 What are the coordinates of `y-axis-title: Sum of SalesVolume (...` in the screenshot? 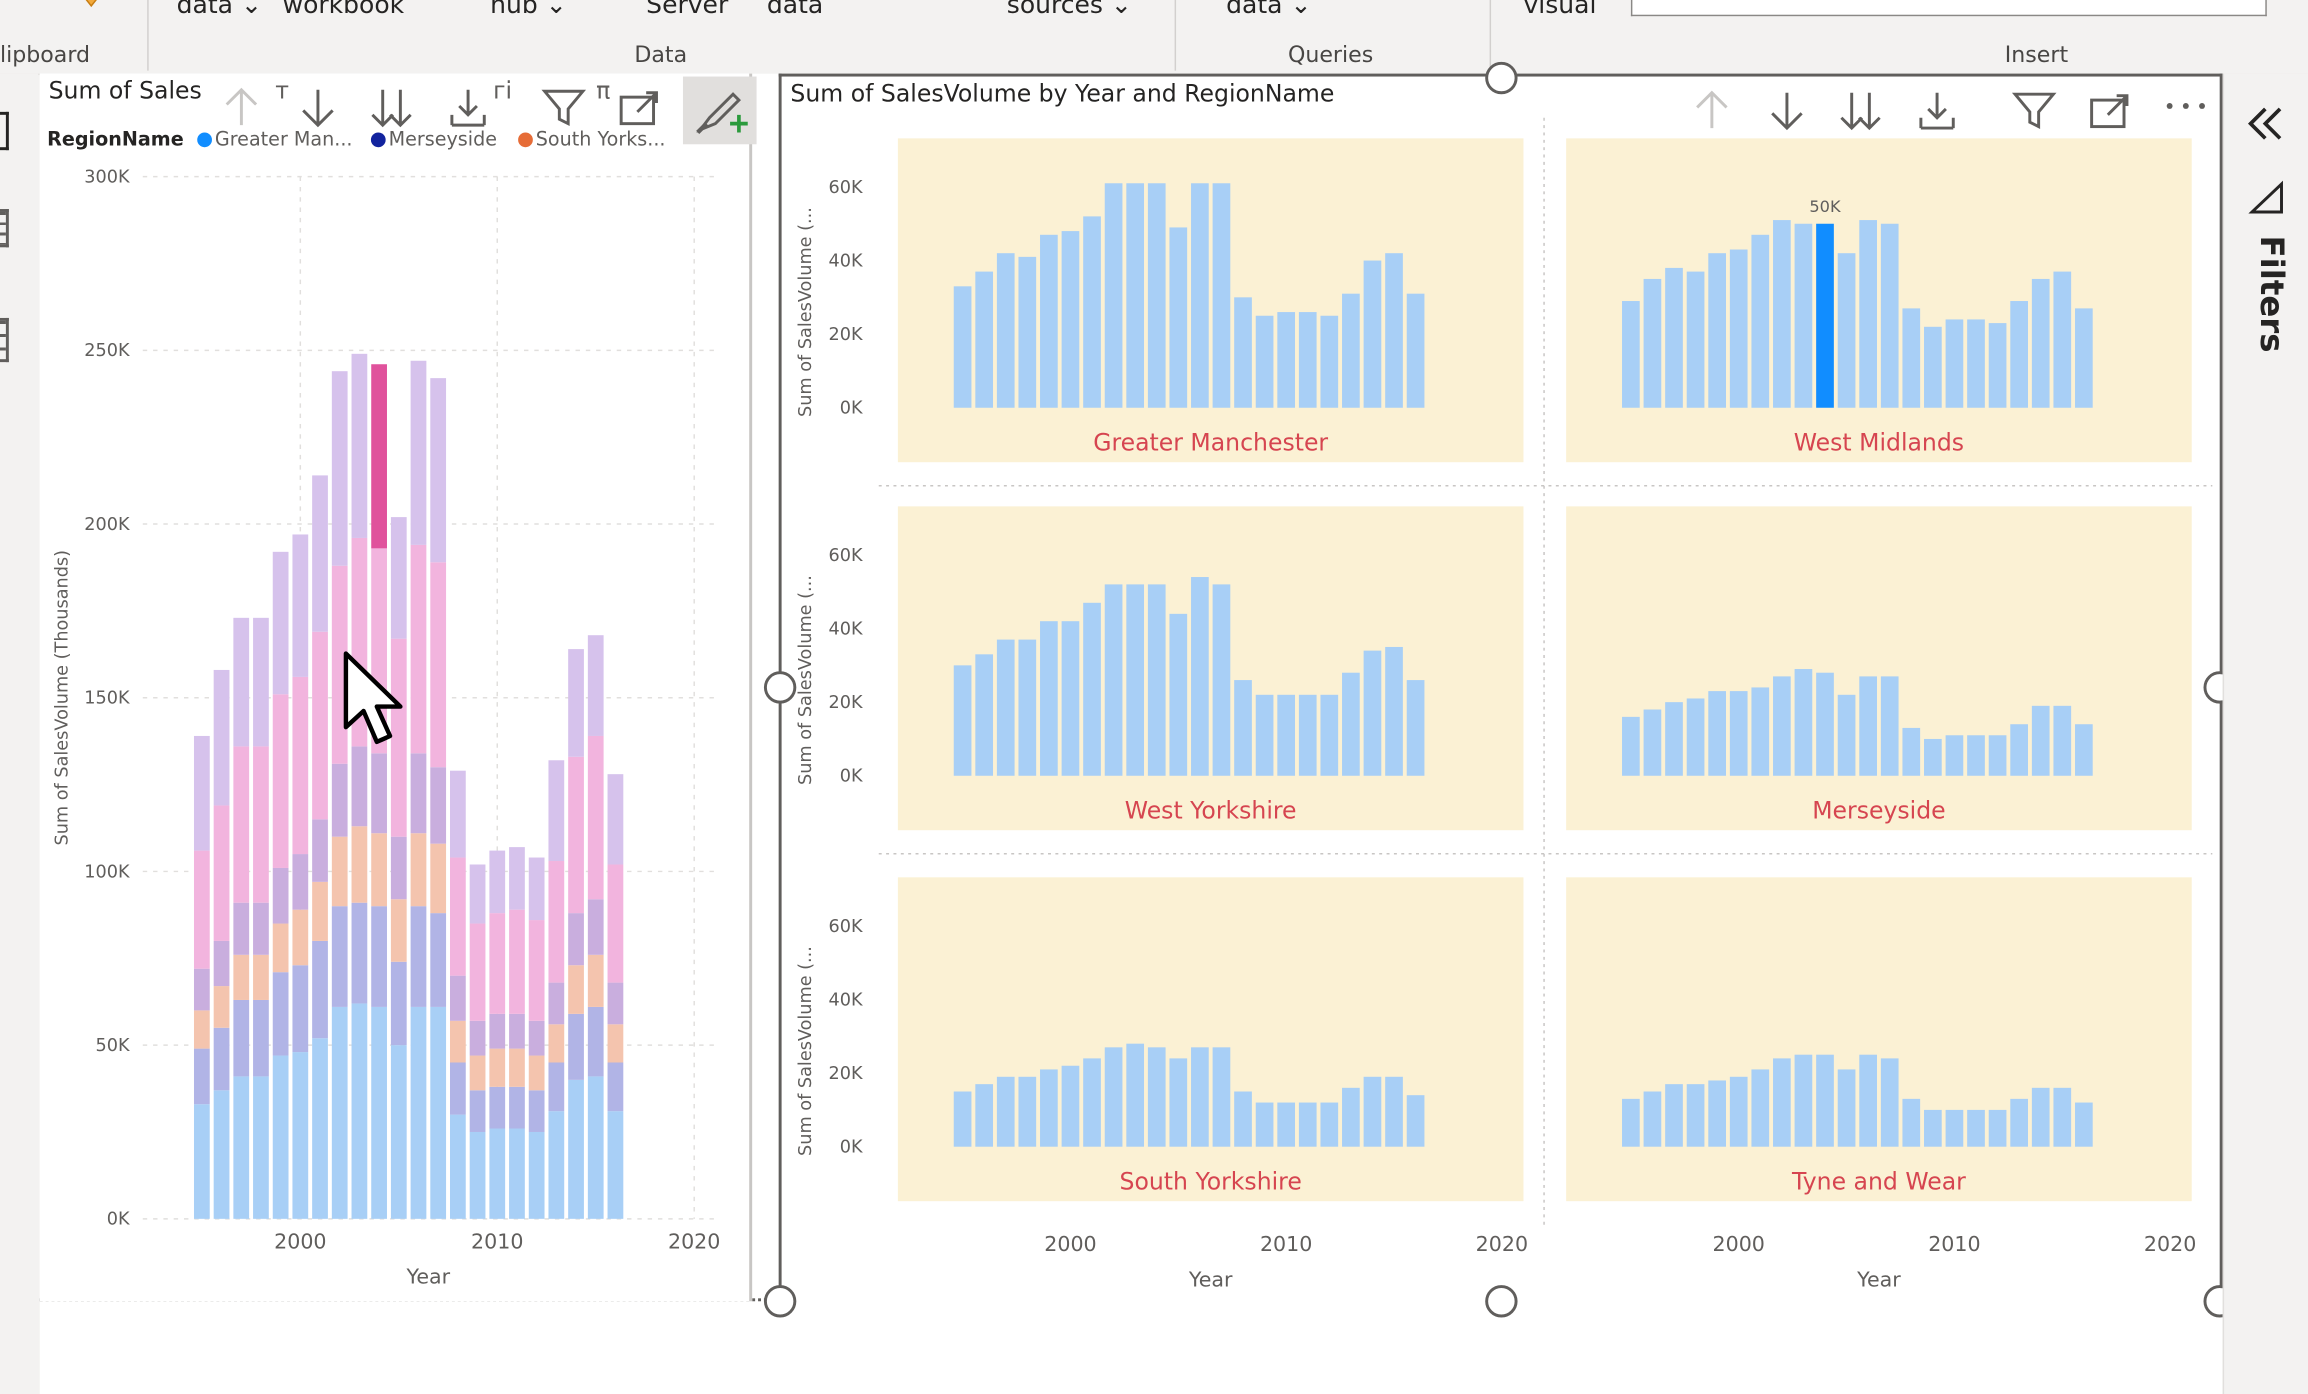 It's located at (806, 680).